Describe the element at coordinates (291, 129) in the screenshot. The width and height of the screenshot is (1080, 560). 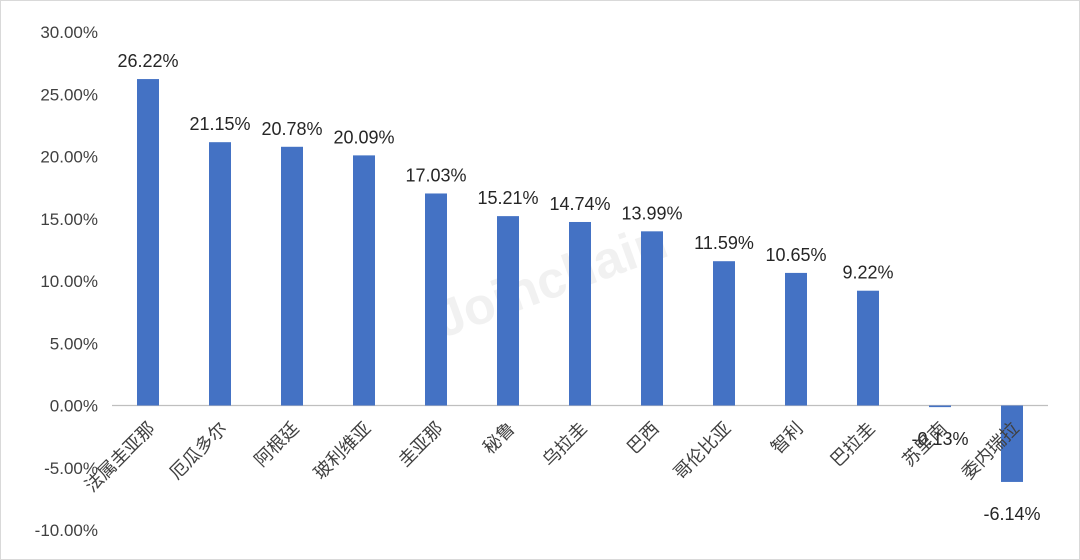
I see `data-label: 20.78%` at that location.